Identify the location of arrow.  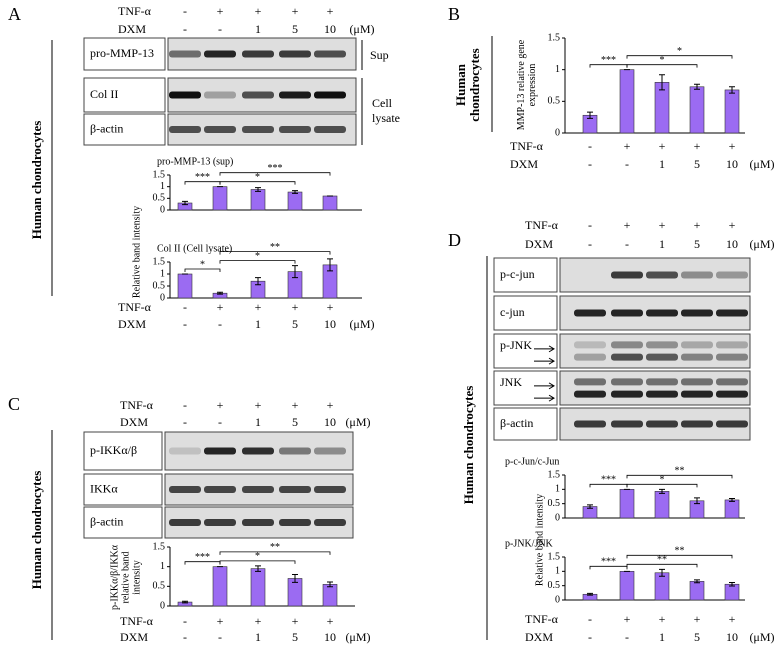
(544, 361).